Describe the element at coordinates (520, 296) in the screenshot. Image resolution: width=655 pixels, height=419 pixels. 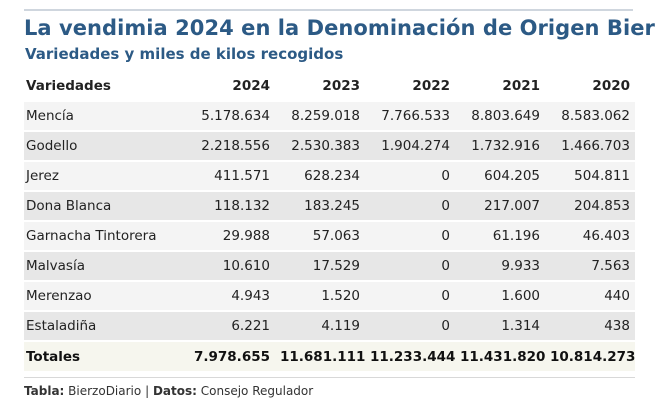
I see `value-cell: 1.600` at that location.